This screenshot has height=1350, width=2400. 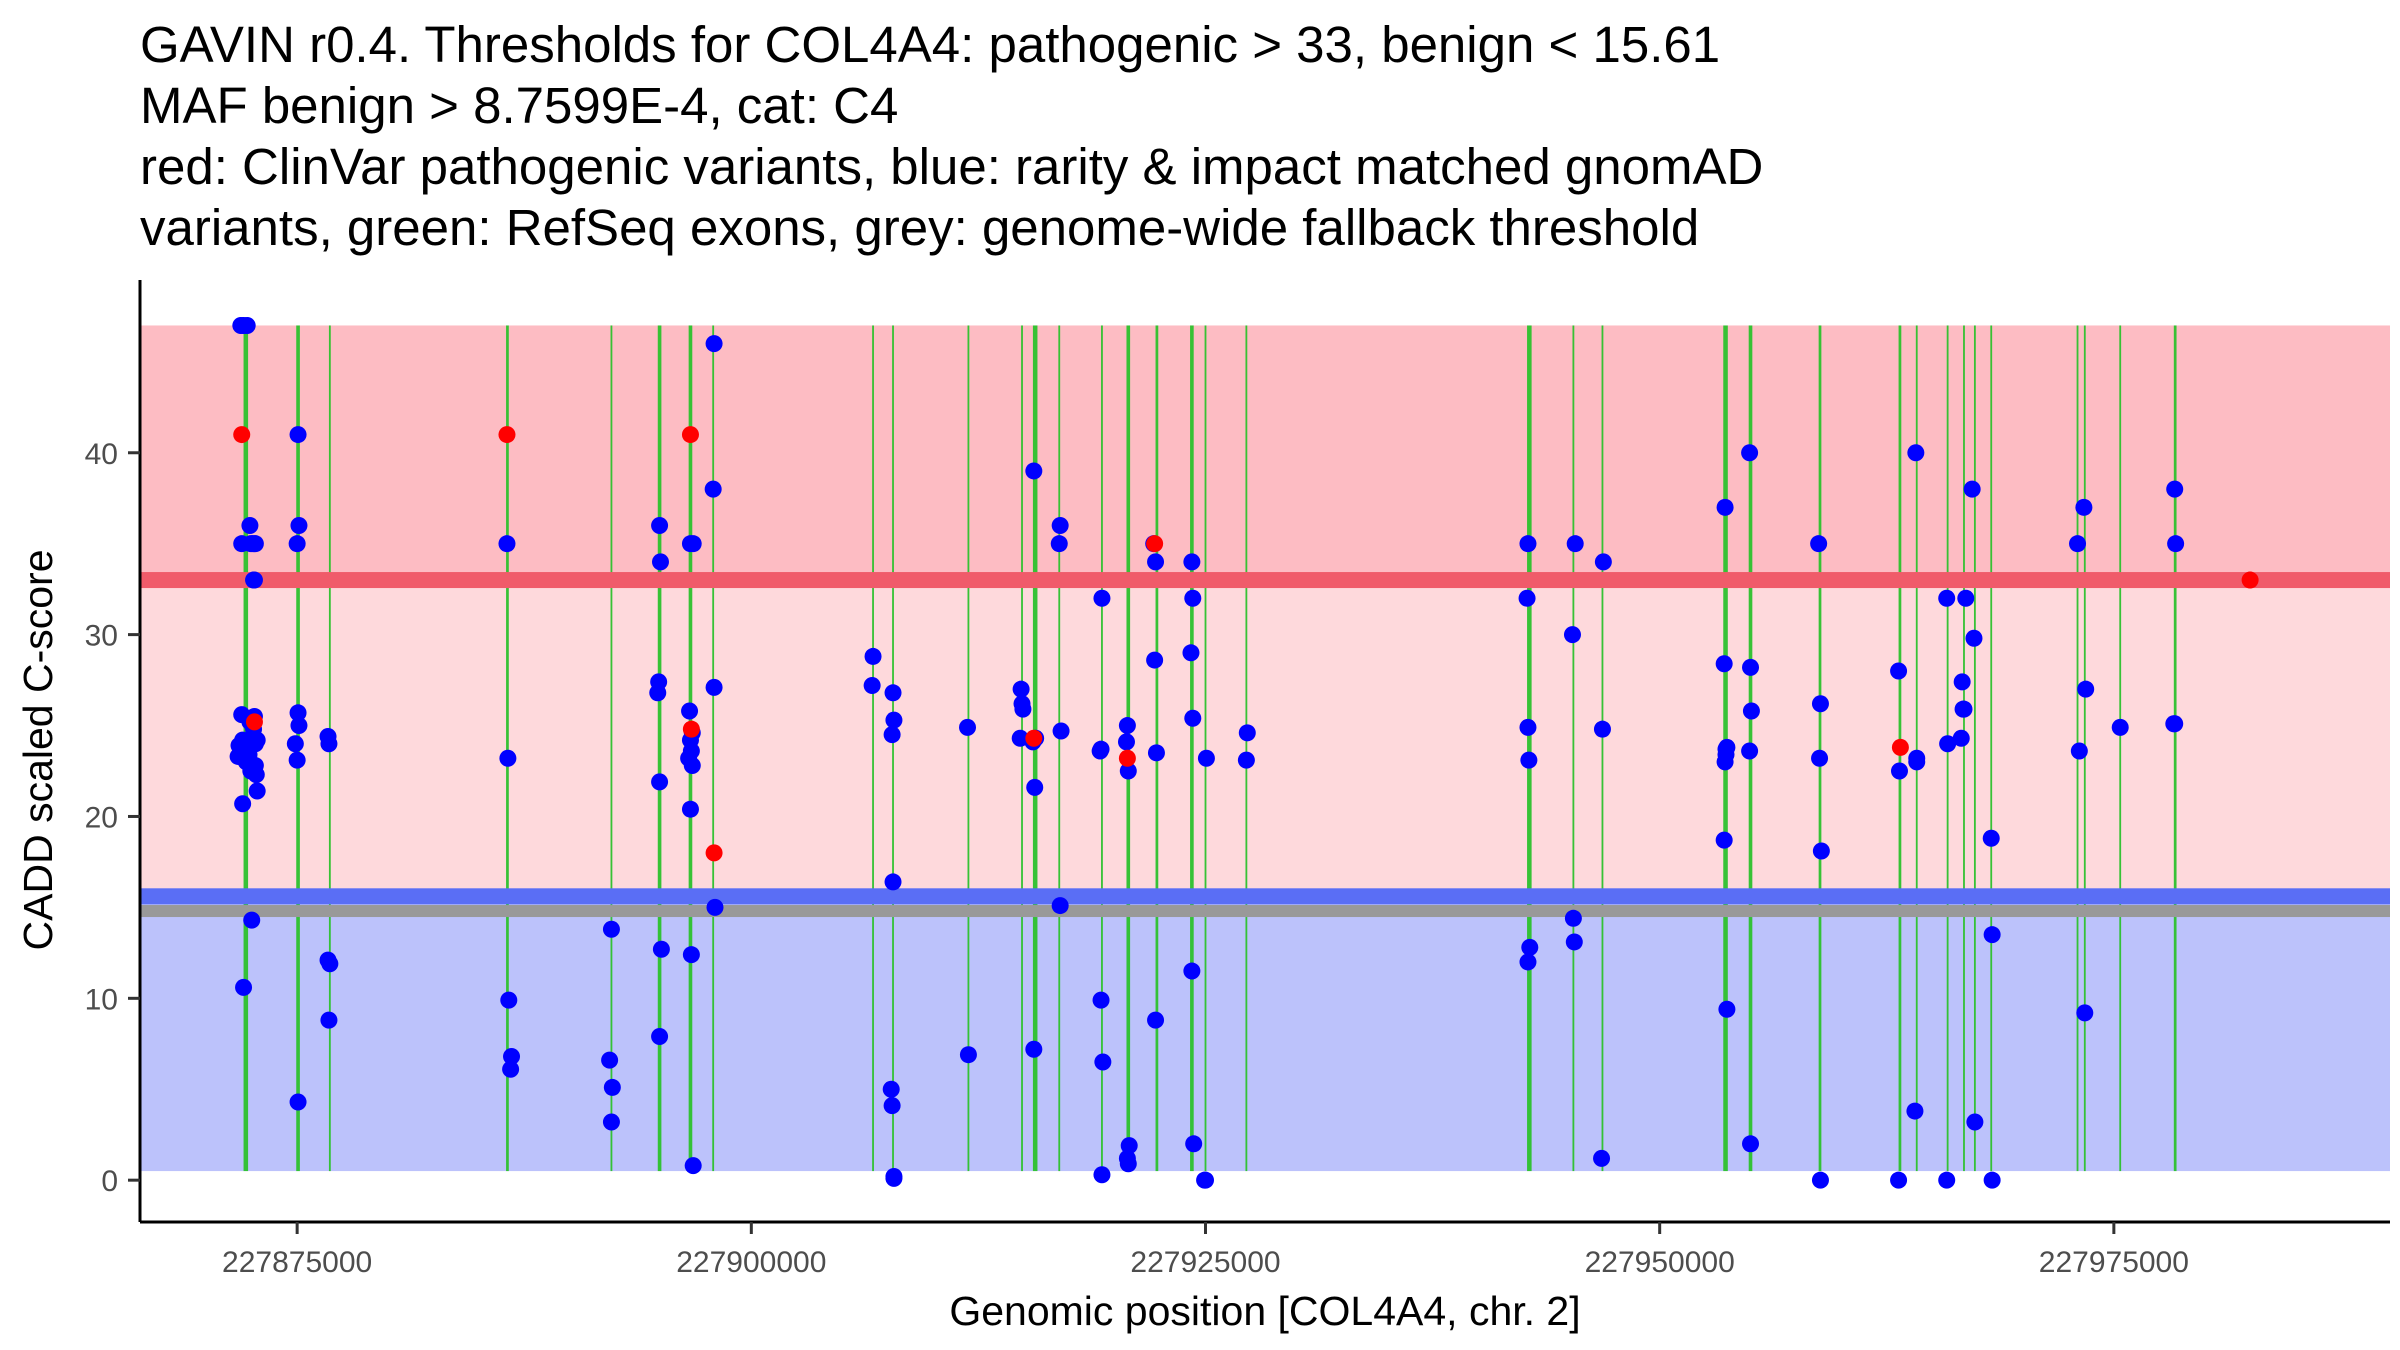 I want to click on x-tick-label: 227950000, so click(x=1660, y=1262).